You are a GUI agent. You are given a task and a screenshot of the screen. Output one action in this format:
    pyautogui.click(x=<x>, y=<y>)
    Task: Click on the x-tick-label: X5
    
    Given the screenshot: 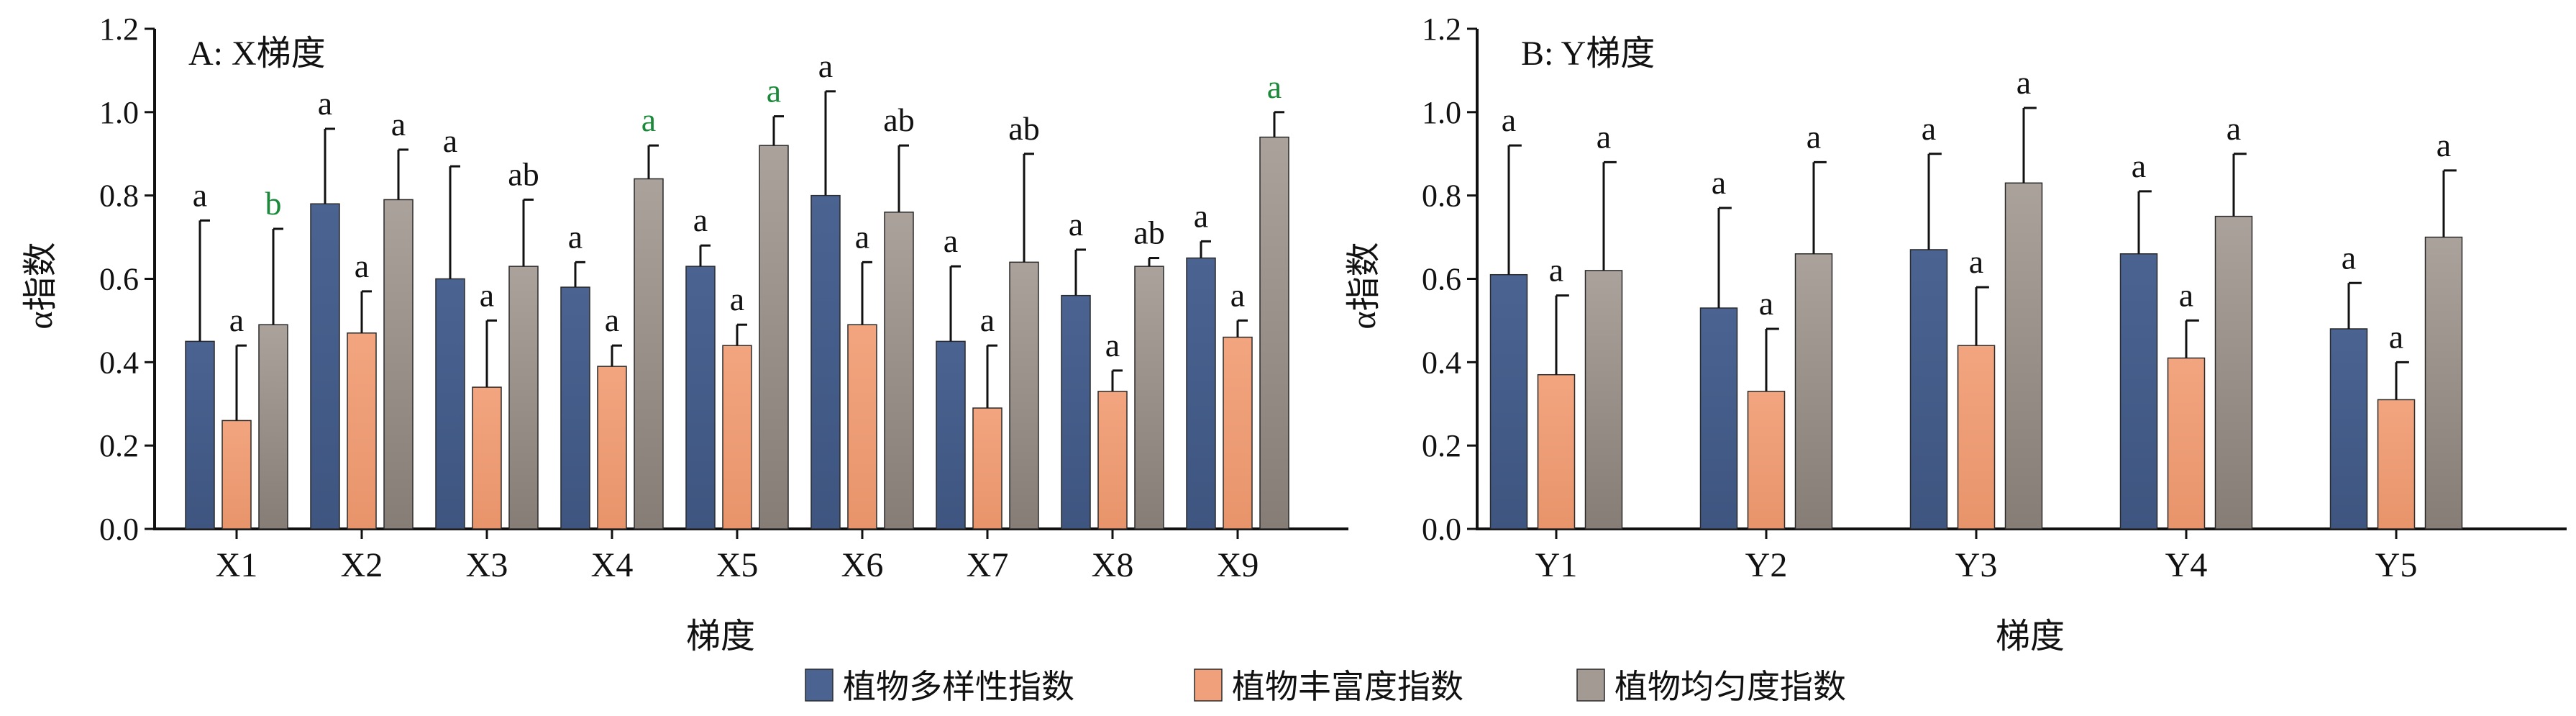 What is the action you would take?
    pyautogui.click(x=737, y=565)
    